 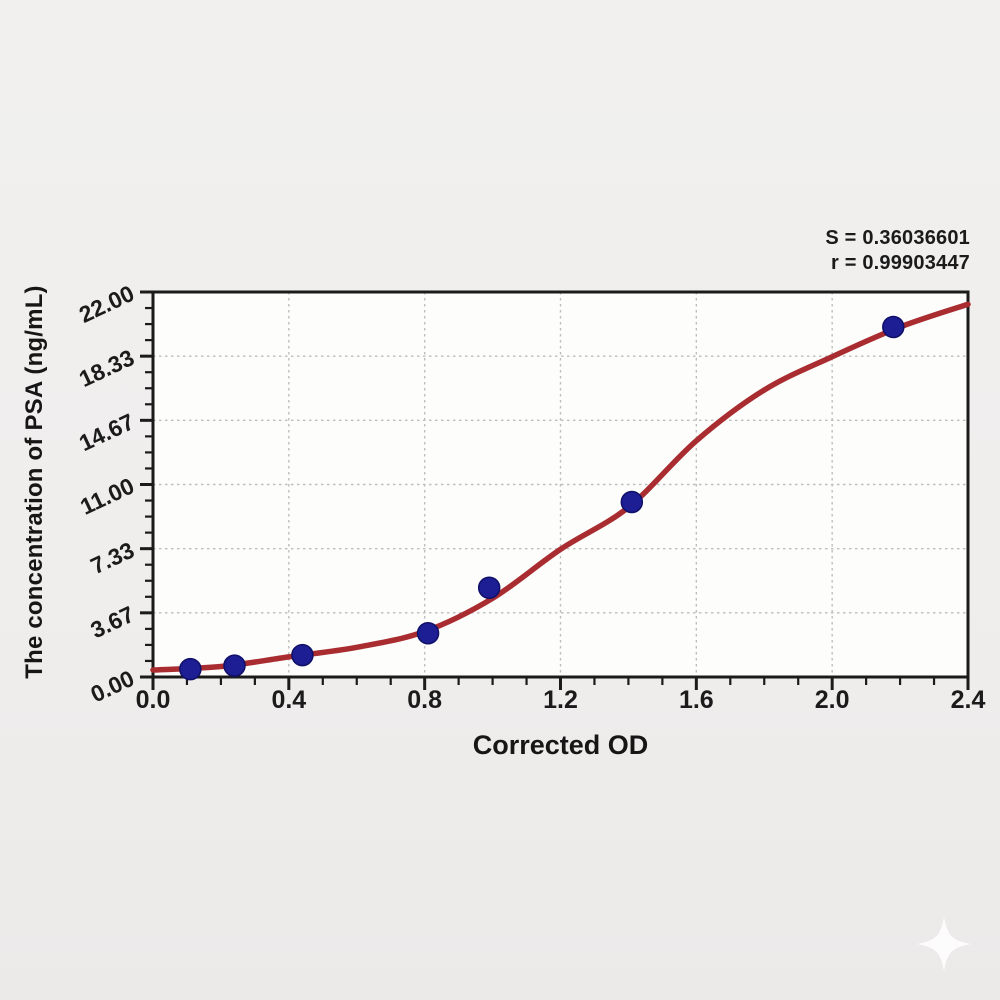 What do you see at coordinates (897, 251) in the screenshot?
I see `fit-statistics: S = 0.36036601 r = 0.99903447` at bounding box center [897, 251].